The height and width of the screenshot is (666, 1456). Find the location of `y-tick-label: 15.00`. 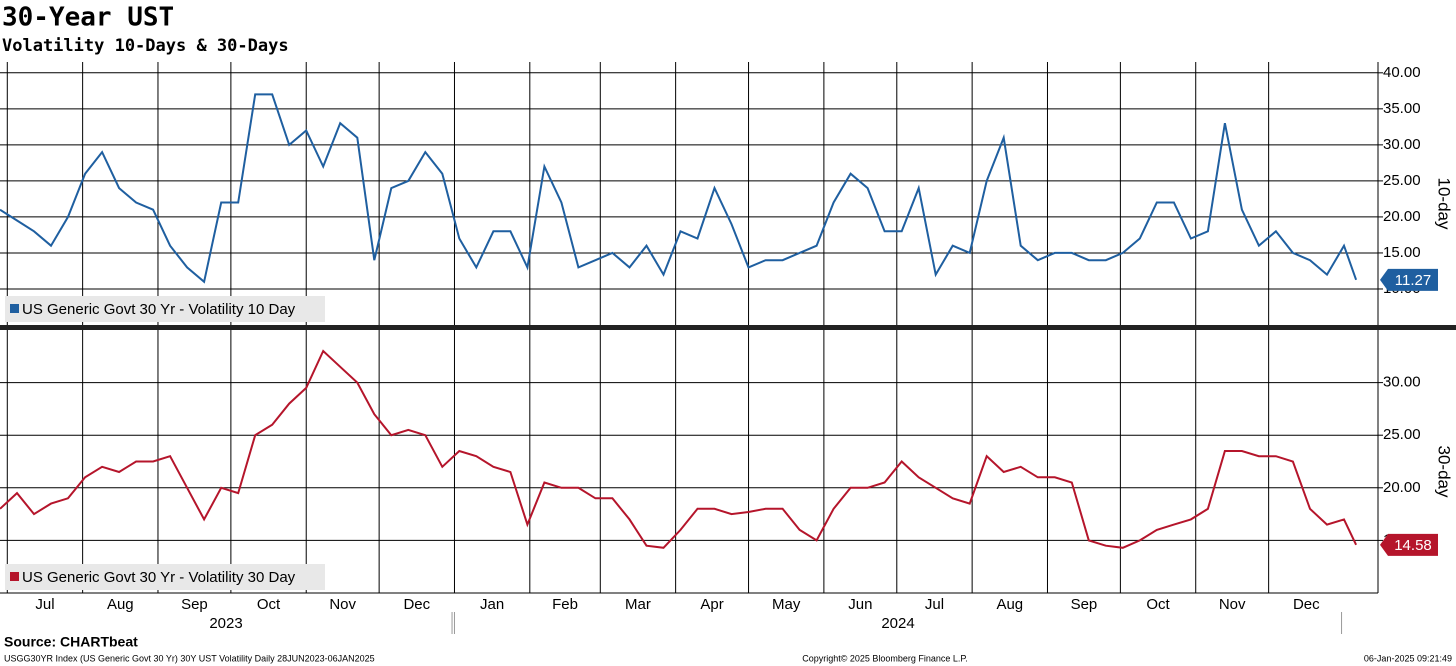

y-tick-label: 15.00 is located at coordinates (1402, 252).